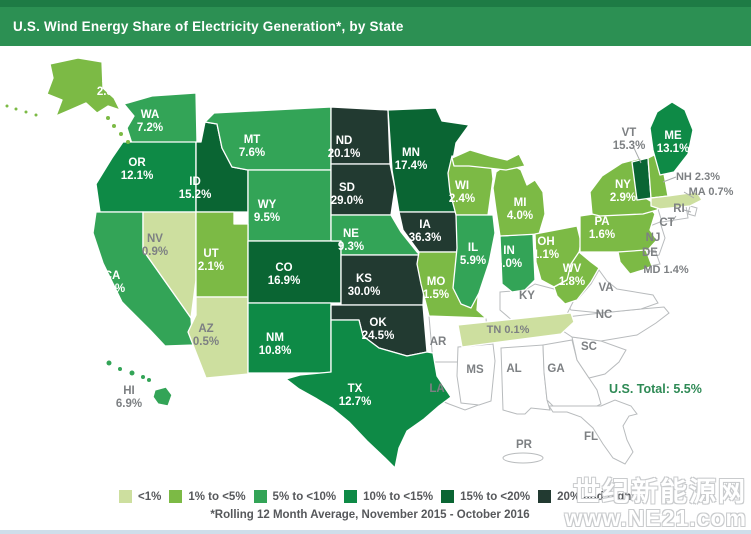 The height and width of the screenshot is (534, 751). I want to click on state-label-NC: NC, so click(604, 315).